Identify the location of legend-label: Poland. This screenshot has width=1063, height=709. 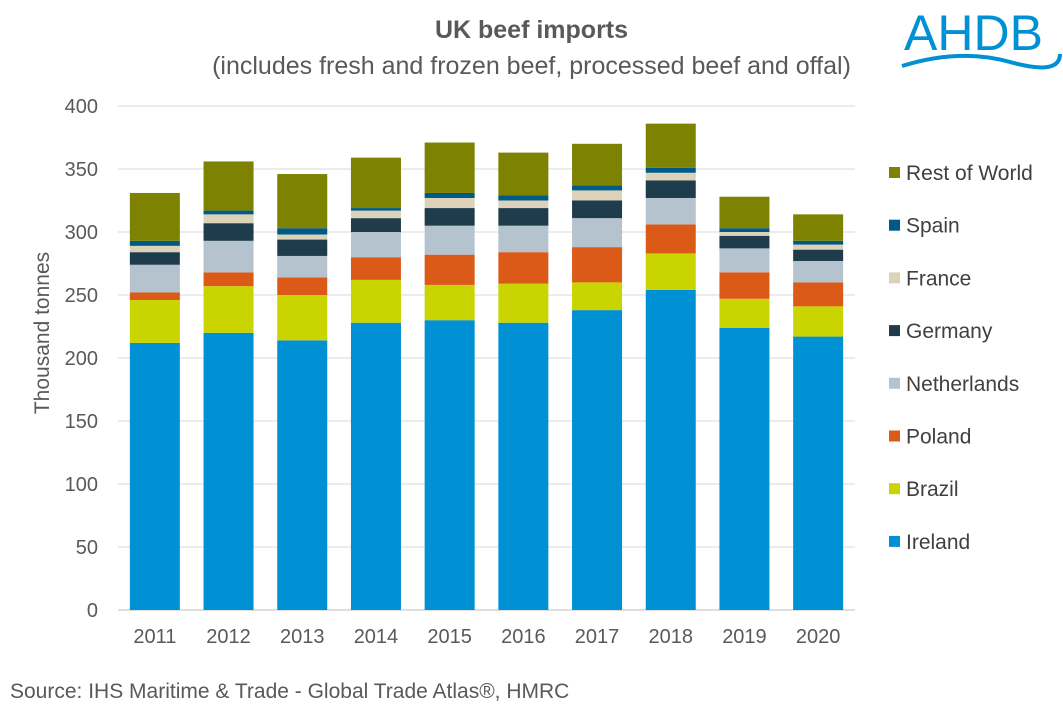
(938, 437).